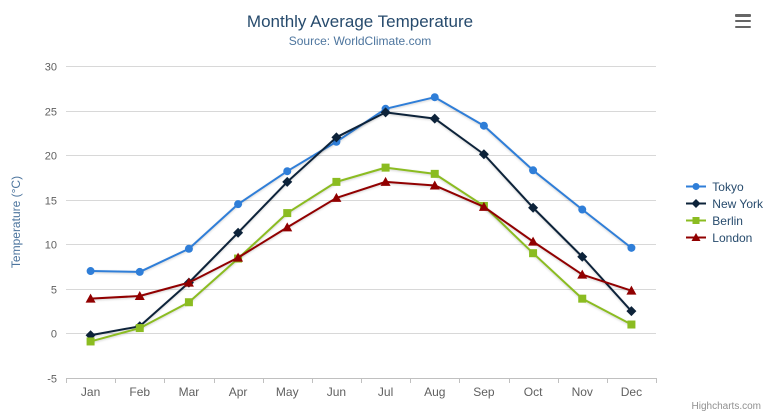 This screenshot has height=416, width=769. Describe the element at coordinates (287, 392) in the screenshot. I see `svg-text: May` at that location.